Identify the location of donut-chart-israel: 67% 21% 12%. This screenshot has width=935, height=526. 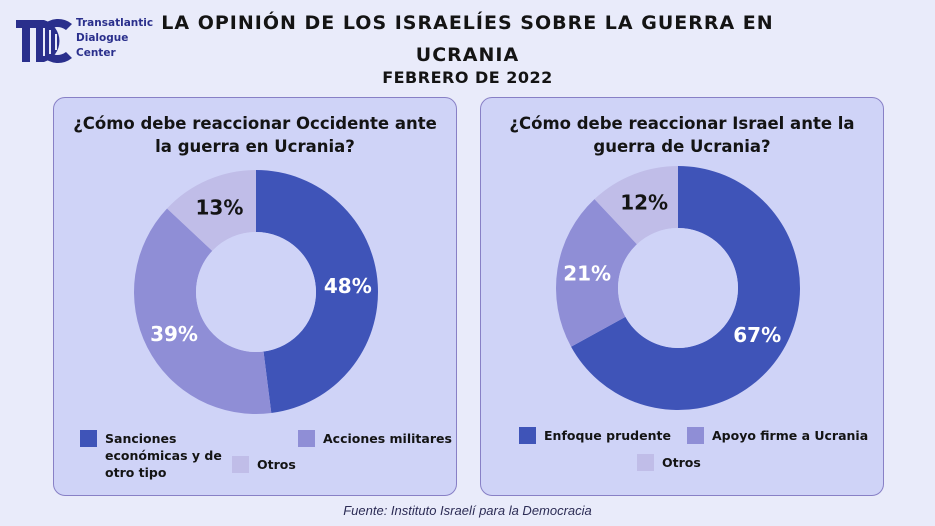
(678, 288).